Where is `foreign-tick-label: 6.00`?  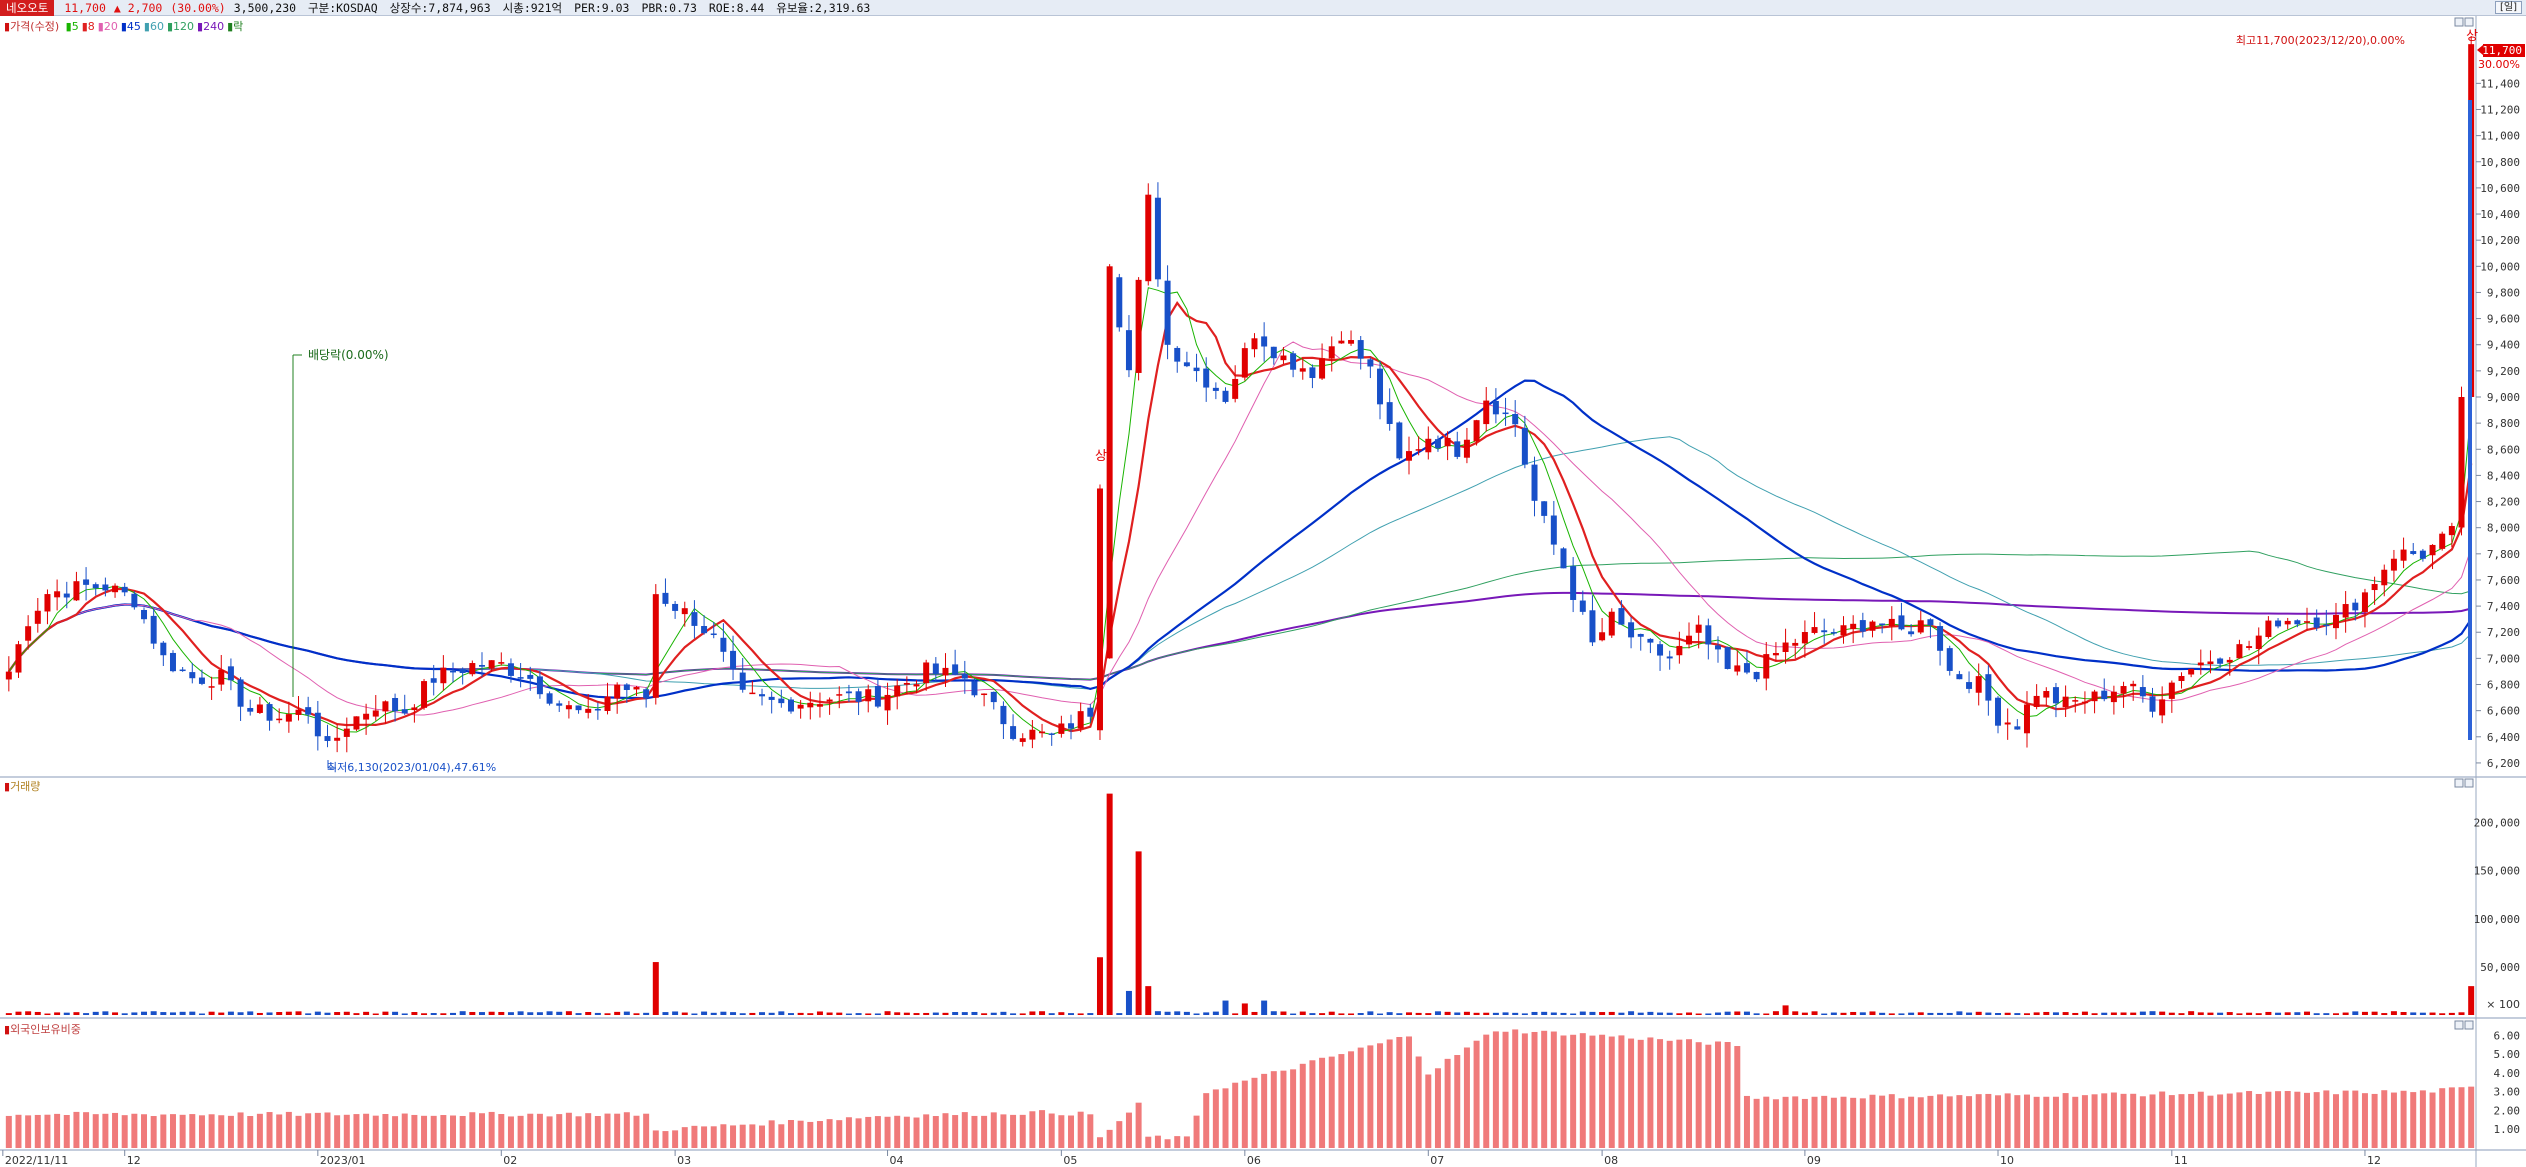
foreign-tick-label: 6.00 is located at coordinates (2507, 1035).